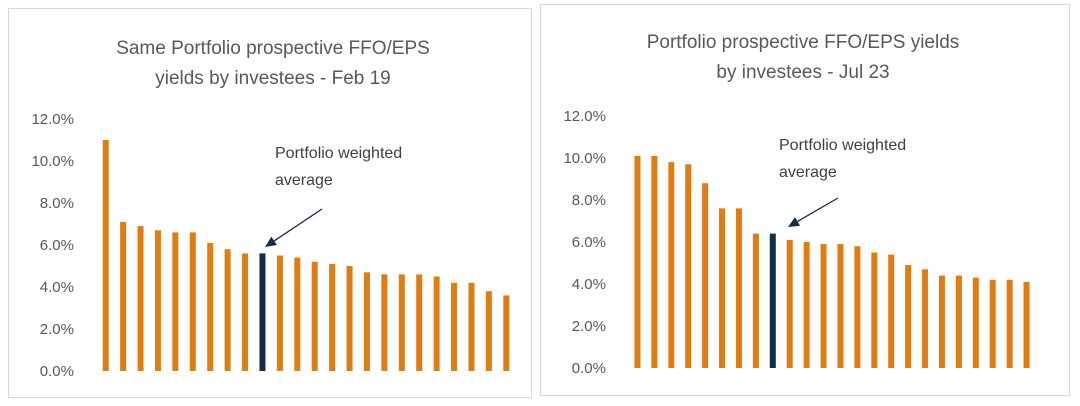 This screenshot has height=406, width=1080. I want to click on chart-title-line-1: Portfolio prospective FFO/EPS yields, so click(803, 42).